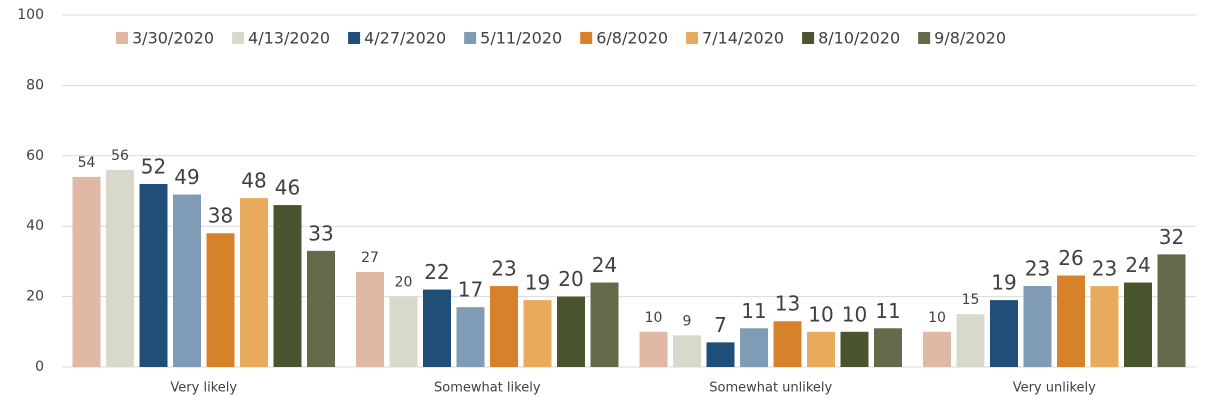 This screenshot has width=1206, height=402. Describe the element at coordinates (859, 38) in the screenshot. I see `legend-label: 8/10/2020` at that location.